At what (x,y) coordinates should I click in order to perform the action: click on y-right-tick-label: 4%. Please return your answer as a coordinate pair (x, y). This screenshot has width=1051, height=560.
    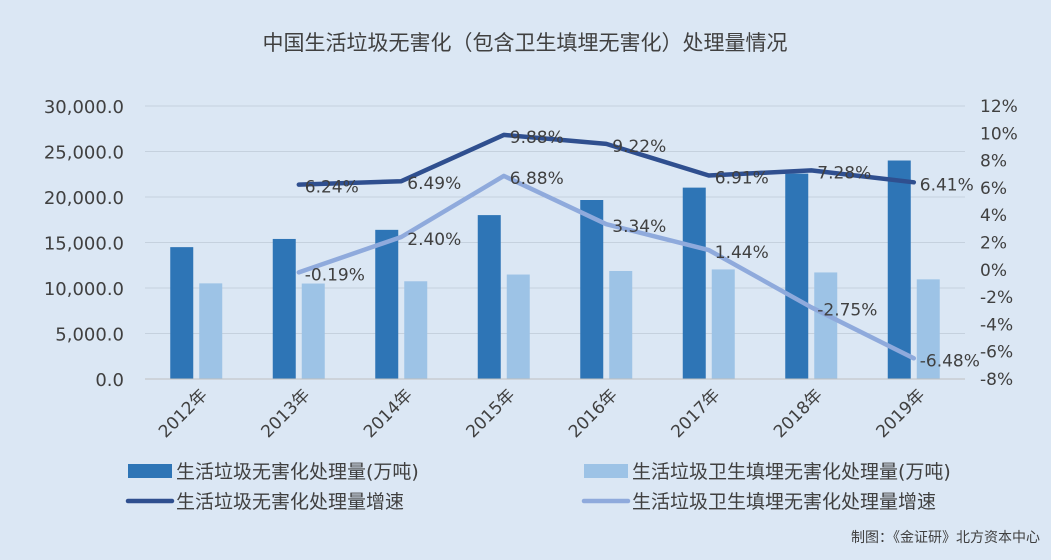
    Looking at the image, I should click on (993, 216).